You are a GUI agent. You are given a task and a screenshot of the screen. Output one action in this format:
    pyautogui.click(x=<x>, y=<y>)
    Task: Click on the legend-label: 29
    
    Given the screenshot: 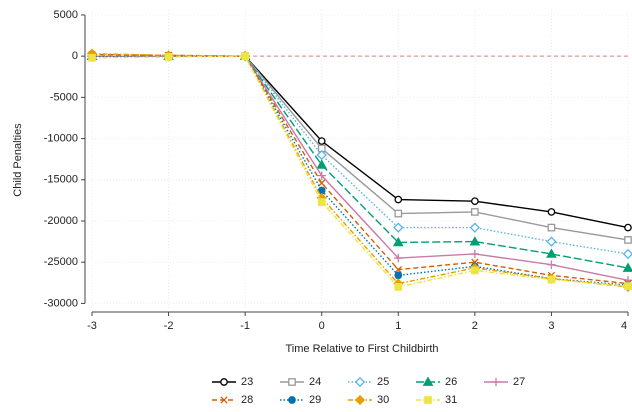 What is the action you would take?
    pyautogui.click(x=315, y=400)
    